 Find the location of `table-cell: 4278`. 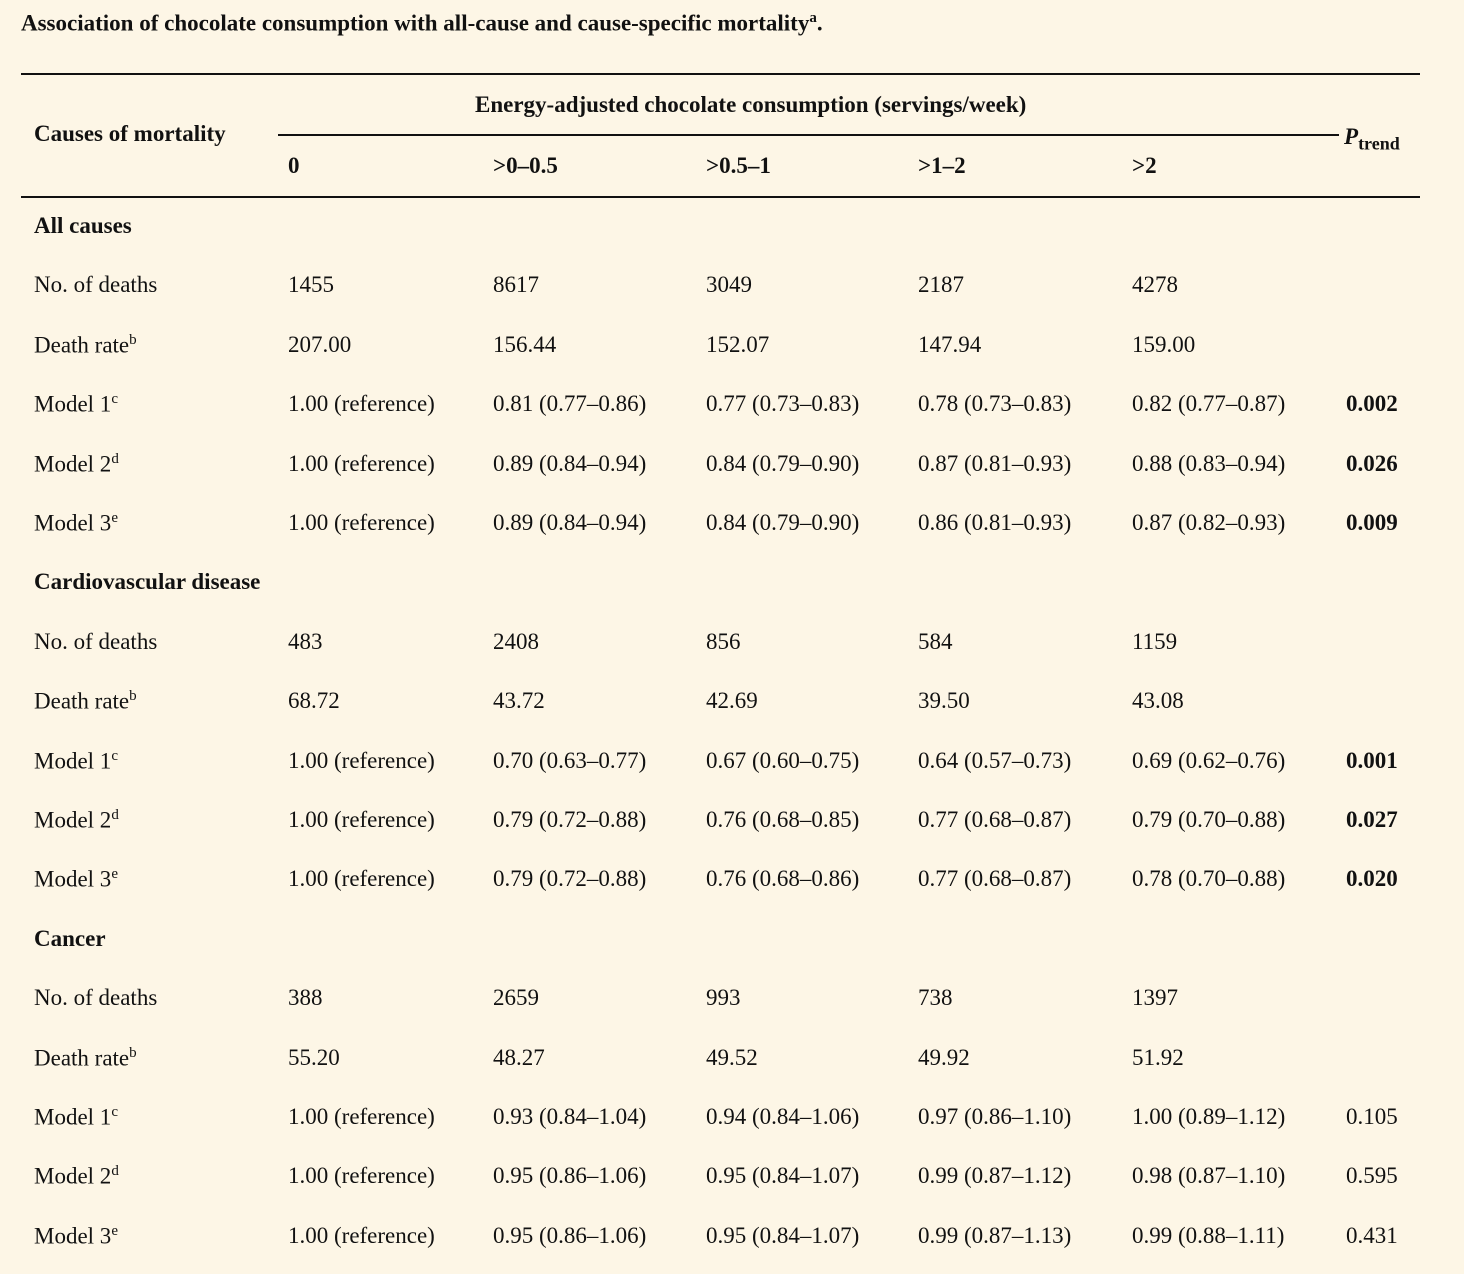

table-cell: 4278 is located at coordinates (1155, 285).